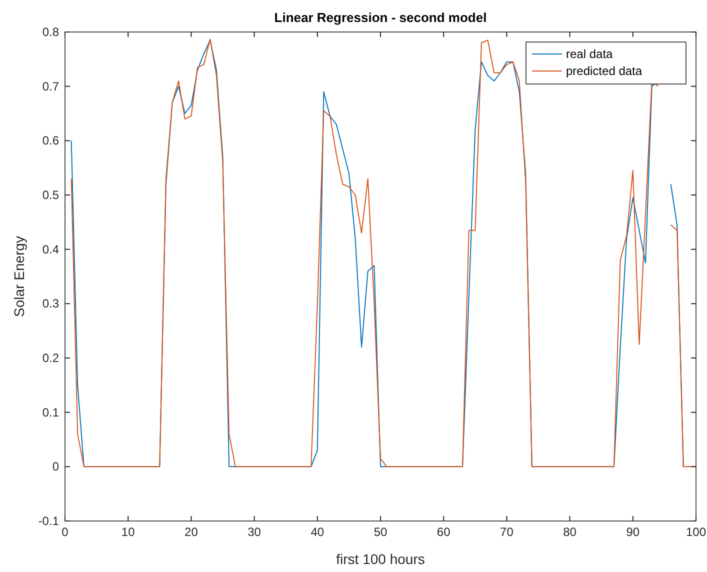 The image size is (707, 572). I want to click on x-tick-label: 0, so click(65, 532).